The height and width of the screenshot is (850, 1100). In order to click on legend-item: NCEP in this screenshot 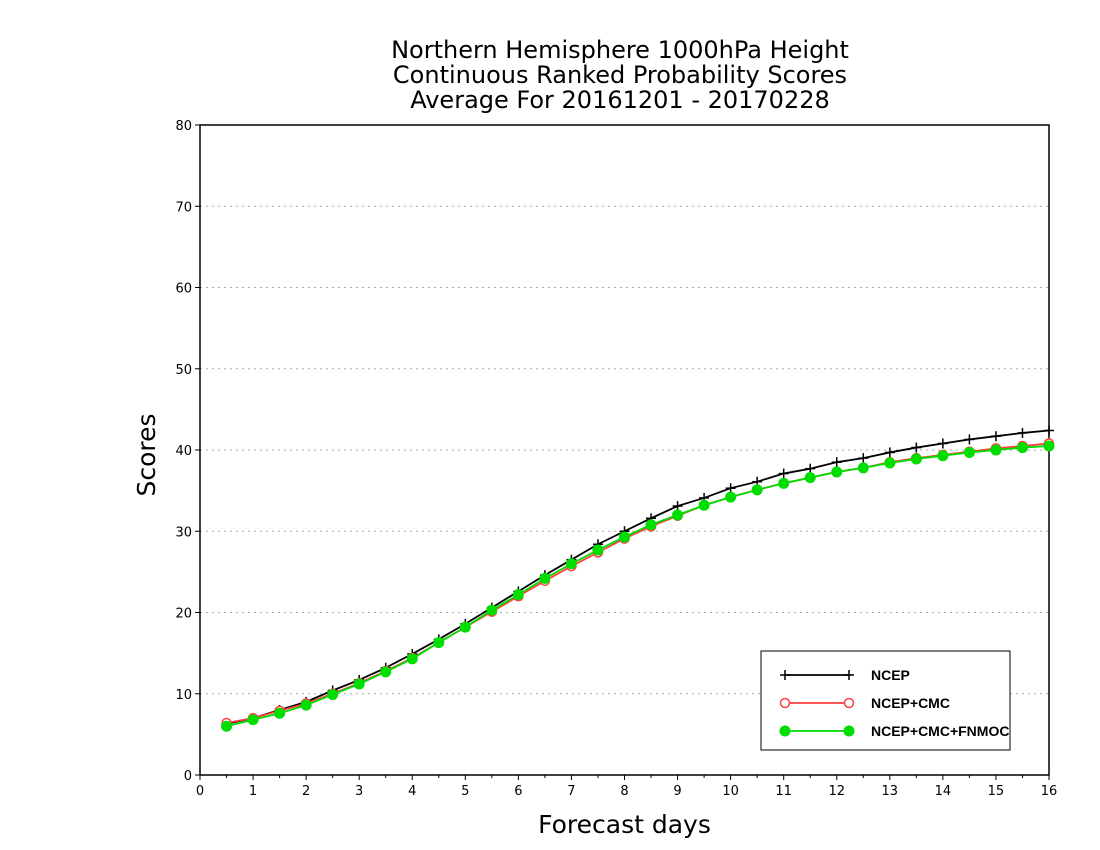, I will do `click(845, 675)`.